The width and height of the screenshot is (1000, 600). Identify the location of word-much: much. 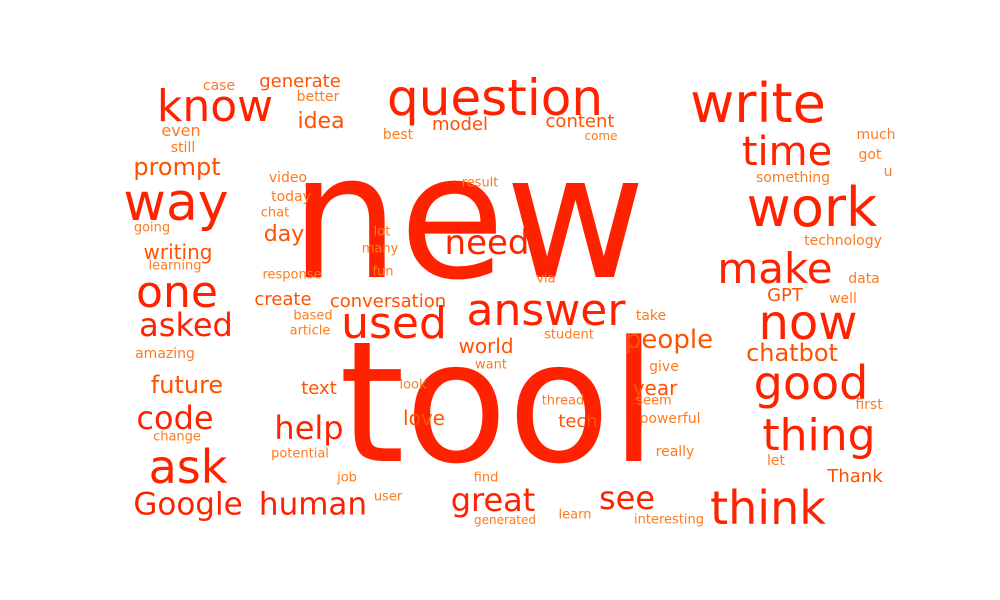
(876, 135).